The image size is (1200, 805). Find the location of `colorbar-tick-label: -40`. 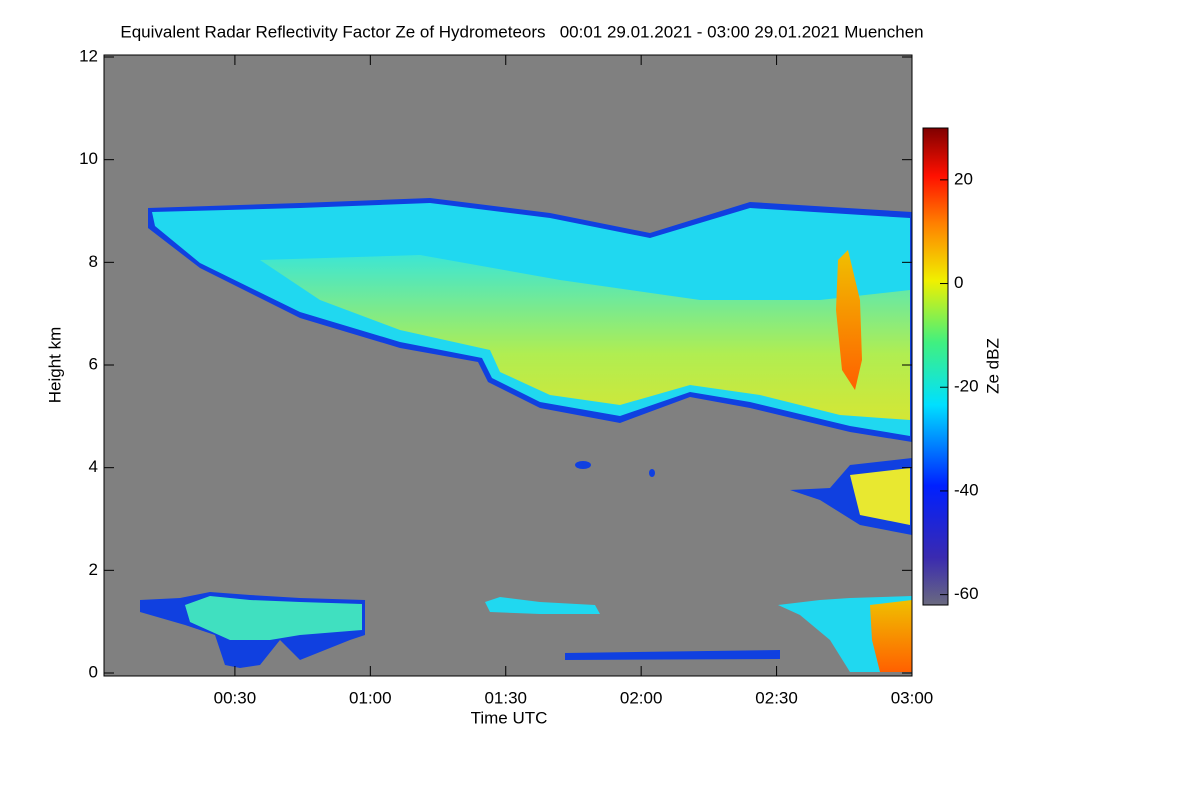

colorbar-tick-label: -40 is located at coordinates (966, 489).